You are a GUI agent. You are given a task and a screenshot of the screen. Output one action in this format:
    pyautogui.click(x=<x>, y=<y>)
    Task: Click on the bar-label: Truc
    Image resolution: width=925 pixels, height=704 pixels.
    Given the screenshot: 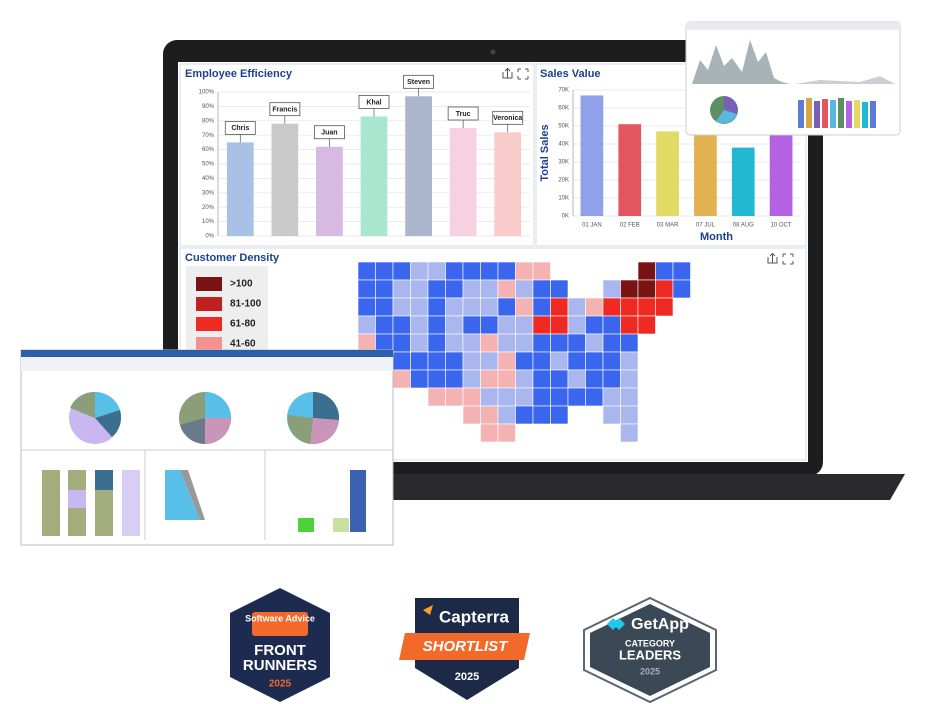 What is the action you would take?
    pyautogui.click(x=463, y=114)
    